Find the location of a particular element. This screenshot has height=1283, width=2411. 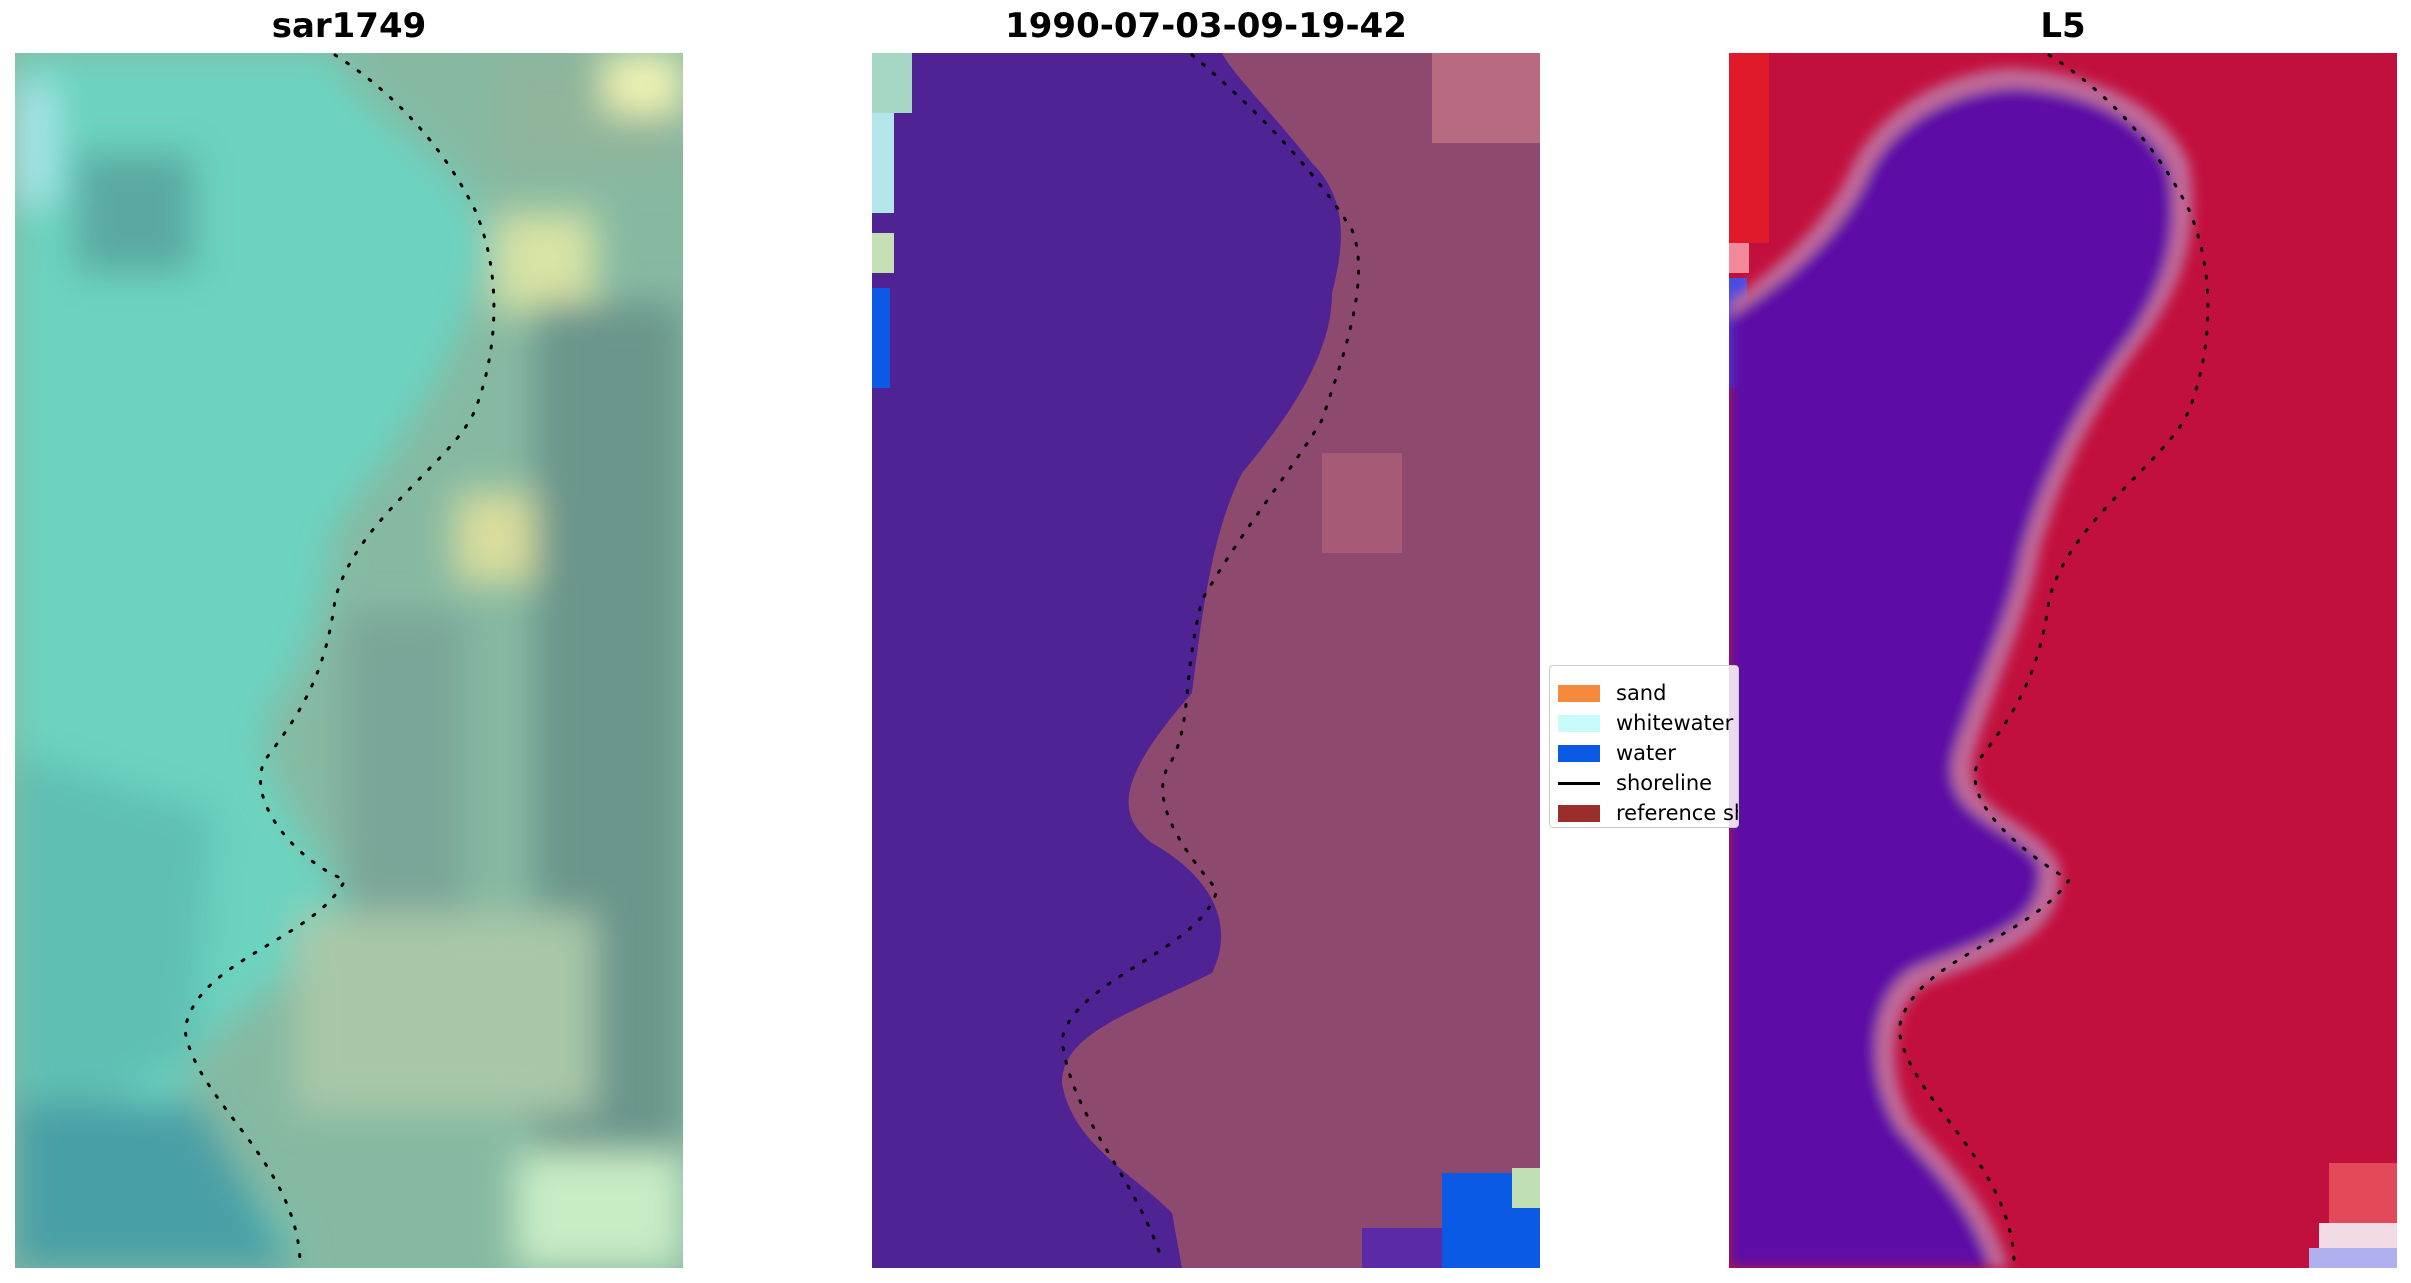

reference-shoreline-swatch is located at coordinates (1579, 813).